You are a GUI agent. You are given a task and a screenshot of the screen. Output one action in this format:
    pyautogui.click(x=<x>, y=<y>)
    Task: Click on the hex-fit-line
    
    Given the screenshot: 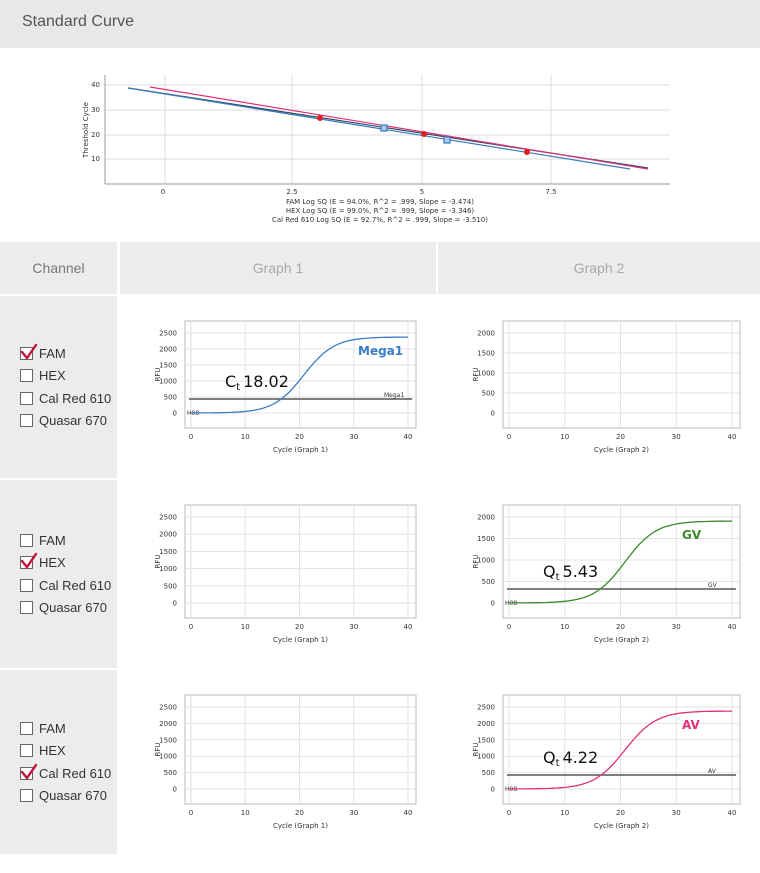 What is the action you would take?
    pyautogui.click(x=379, y=128)
    